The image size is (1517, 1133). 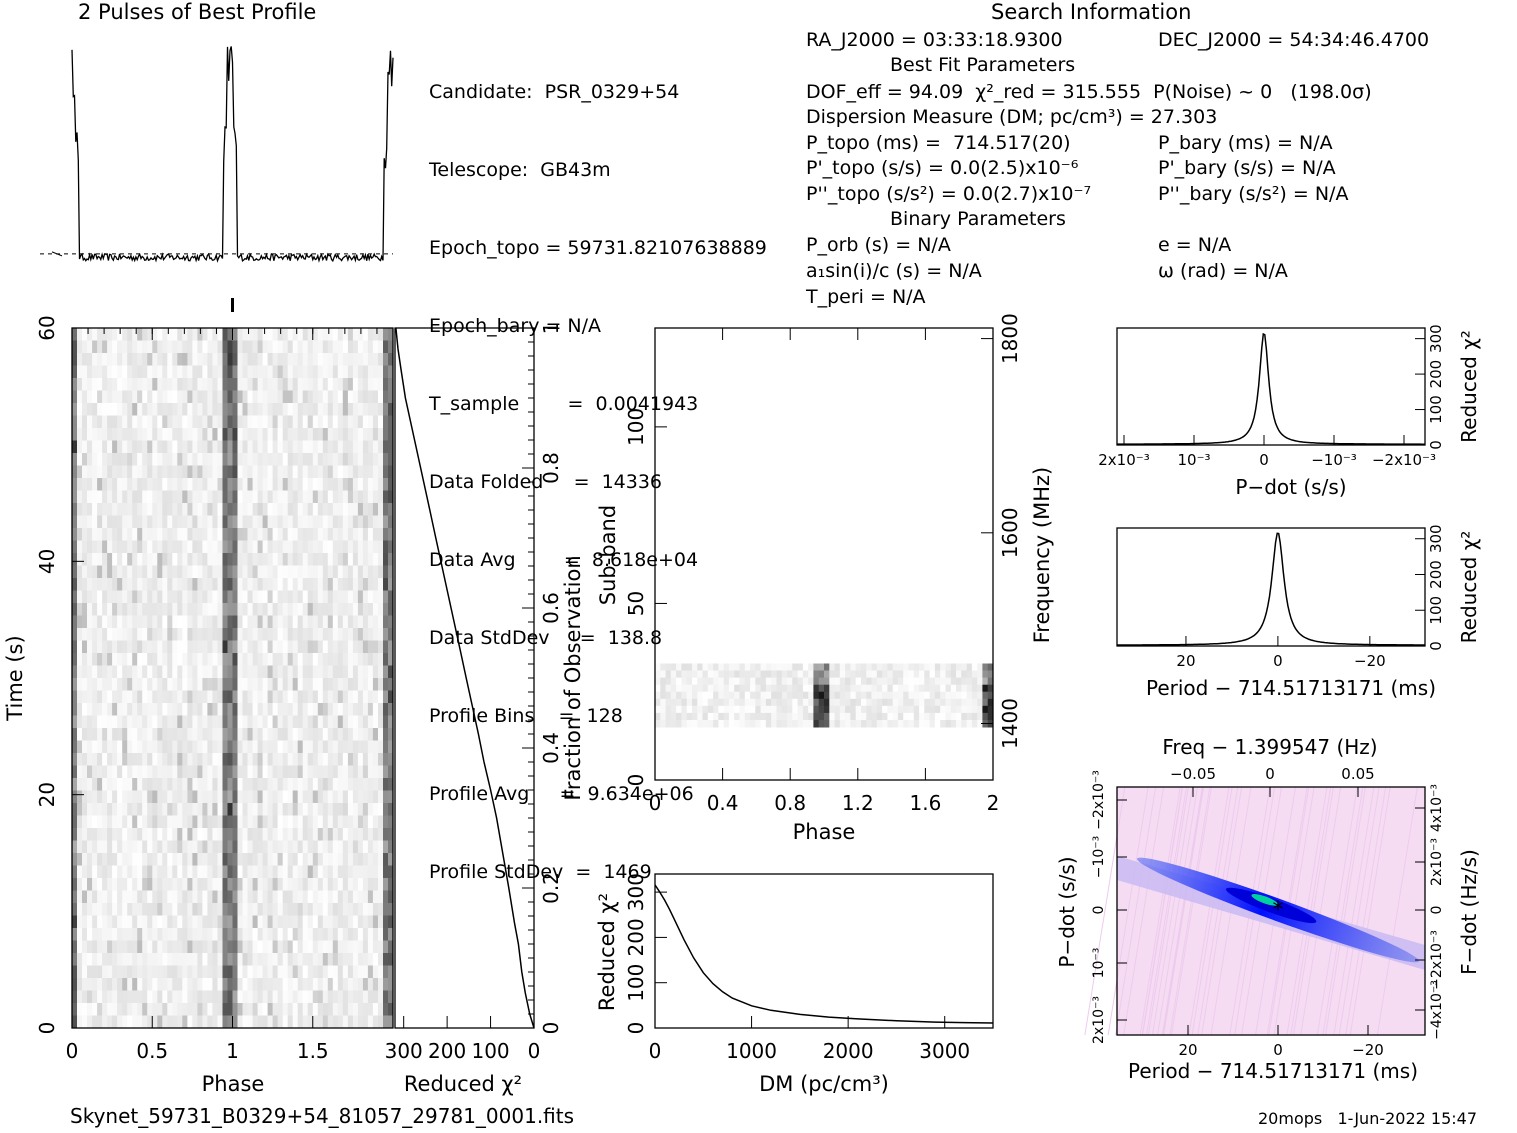 What do you see at coordinates (1334, 460) in the screenshot?
I see `x-tick-label: −10⁻³` at bounding box center [1334, 460].